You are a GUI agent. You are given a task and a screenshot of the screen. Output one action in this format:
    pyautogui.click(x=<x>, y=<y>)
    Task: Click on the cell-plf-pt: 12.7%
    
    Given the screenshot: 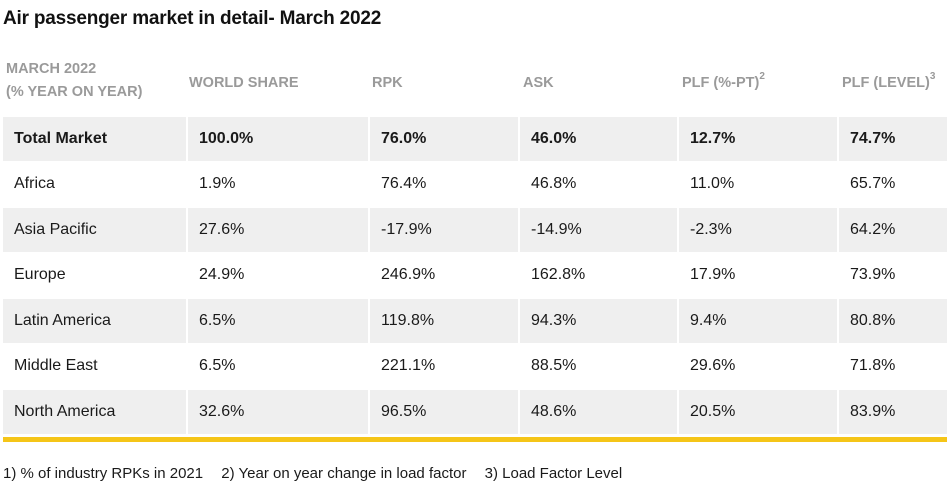 What is the action you would take?
    pyautogui.click(x=758, y=139)
    